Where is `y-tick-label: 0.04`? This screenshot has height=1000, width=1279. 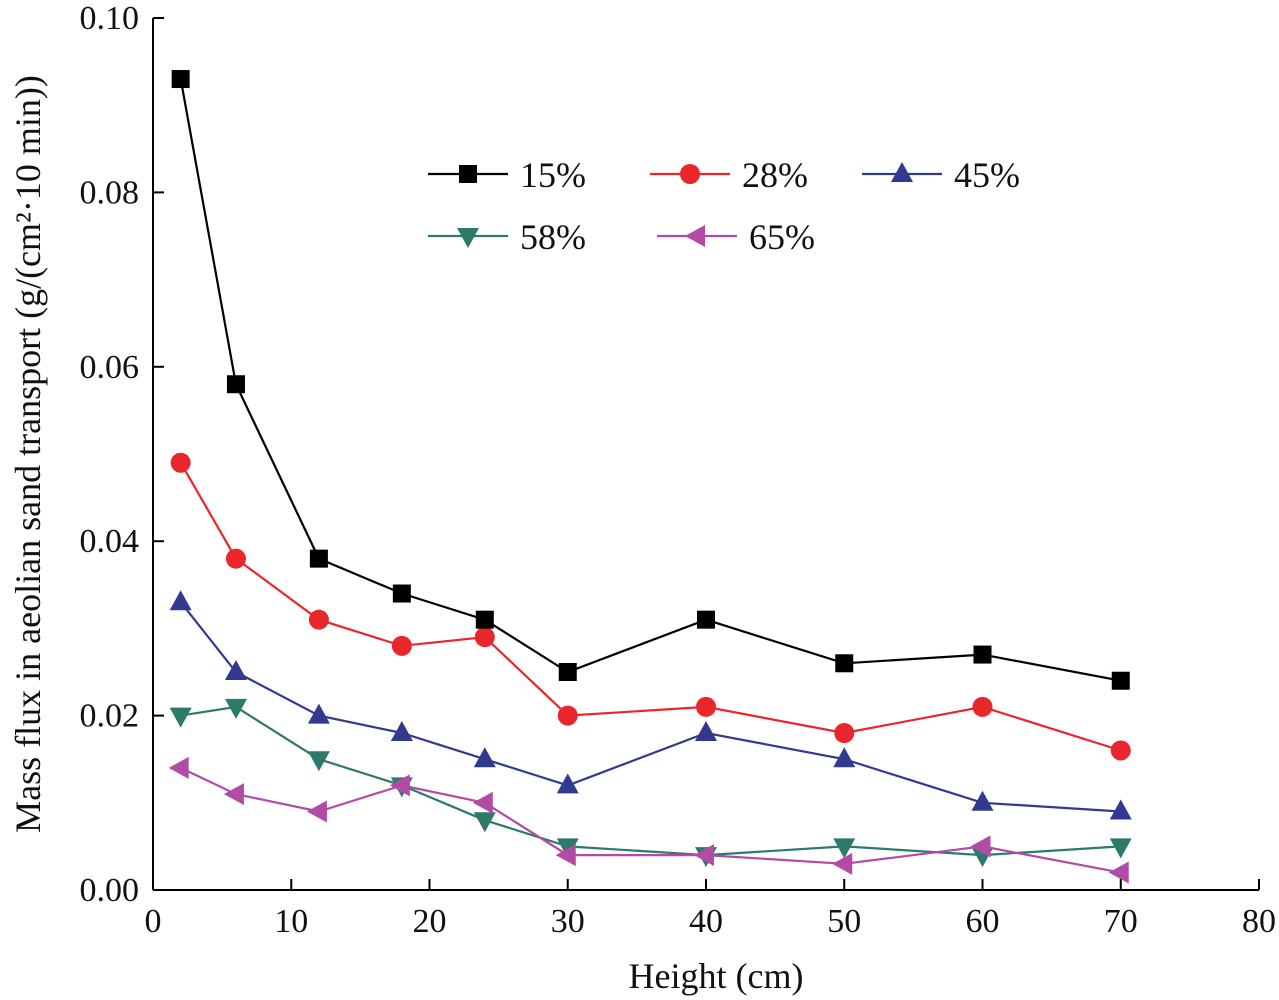 y-tick-label: 0.04 is located at coordinates (110, 541).